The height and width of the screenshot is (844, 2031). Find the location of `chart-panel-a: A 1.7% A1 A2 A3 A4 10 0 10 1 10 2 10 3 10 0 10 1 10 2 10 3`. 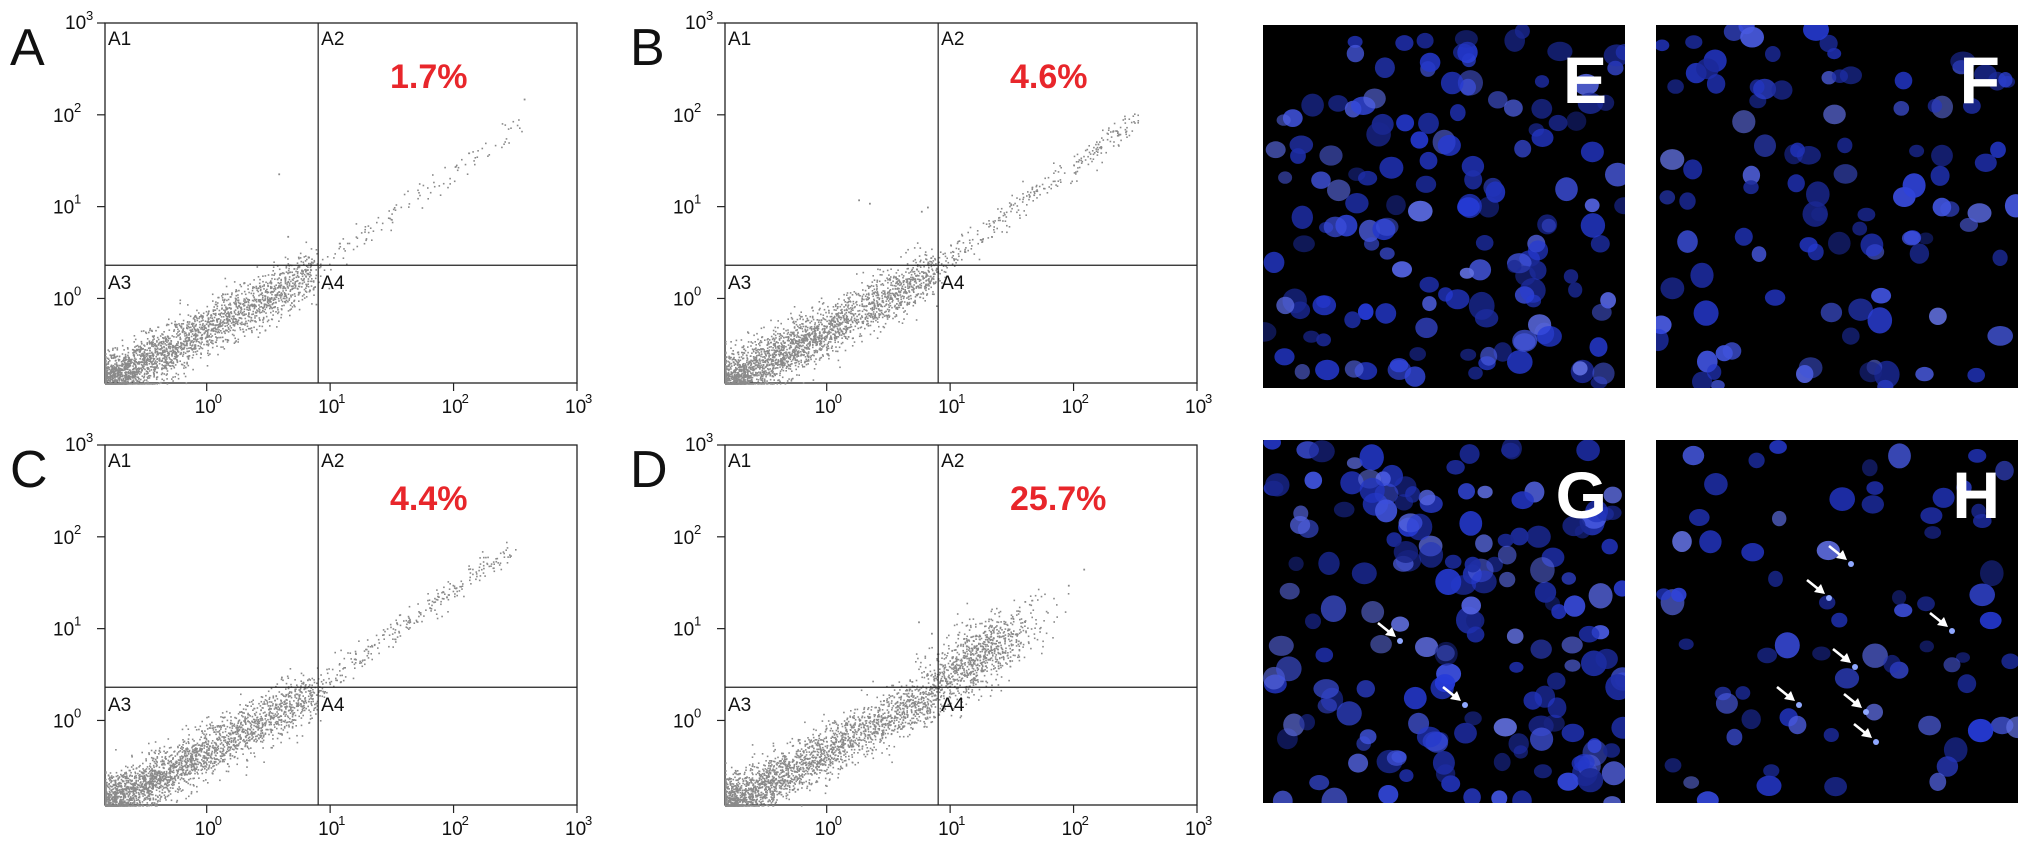

chart-panel-a: A 1.7% A1 A2 A3 A4 10 0 10 1 10 2 10 3 10 0 10 1 10 2 10 3 is located at coordinates (300, 210).